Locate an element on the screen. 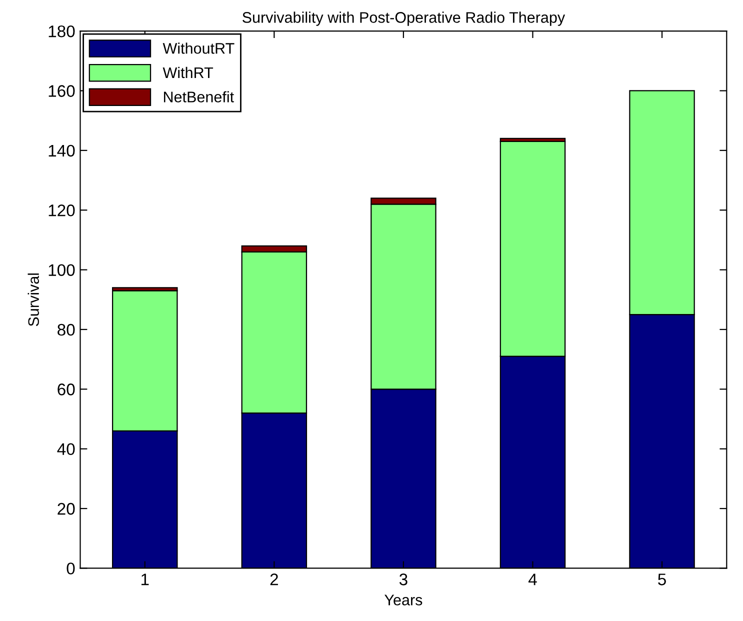 Image resolution: width=743 pixels, height=621 pixels. x-tick-label: 5 is located at coordinates (662, 580).